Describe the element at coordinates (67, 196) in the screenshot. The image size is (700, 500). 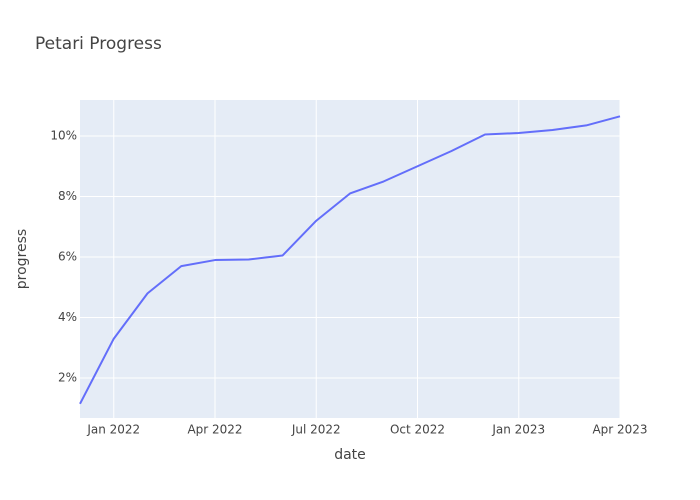
I see `y-tick-label: 8%` at that location.